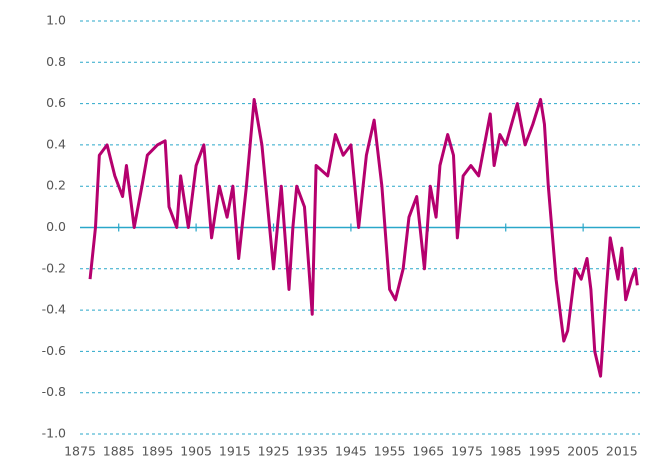  Describe the element at coordinates (274, 451) in the screenshot. I see `x-tick-label: 1925` at that location.